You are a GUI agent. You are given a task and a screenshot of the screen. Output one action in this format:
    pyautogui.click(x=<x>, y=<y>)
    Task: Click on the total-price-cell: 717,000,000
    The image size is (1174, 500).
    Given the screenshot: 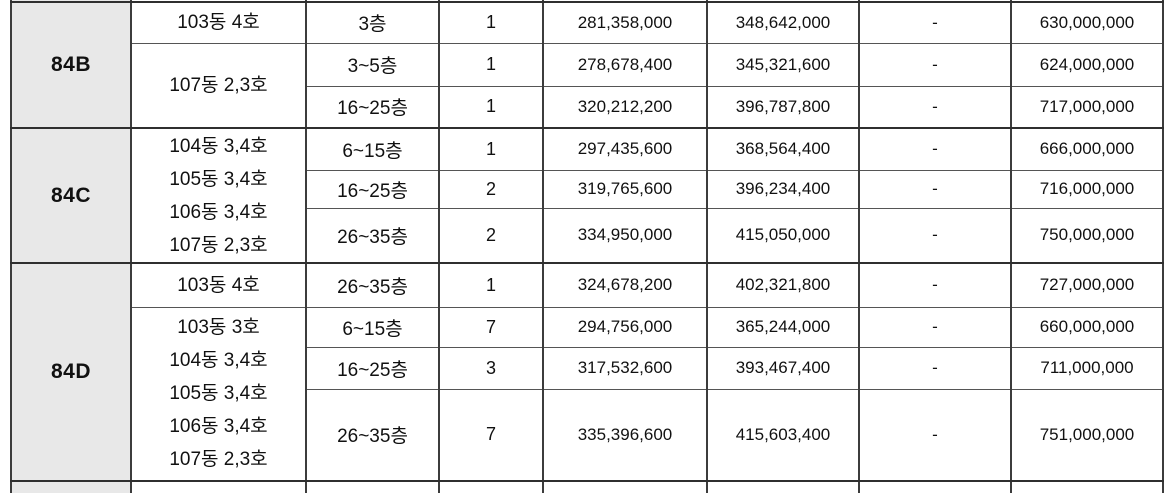 What is the action you would take?
    pyautogui.click(x=1087, y=107)
    